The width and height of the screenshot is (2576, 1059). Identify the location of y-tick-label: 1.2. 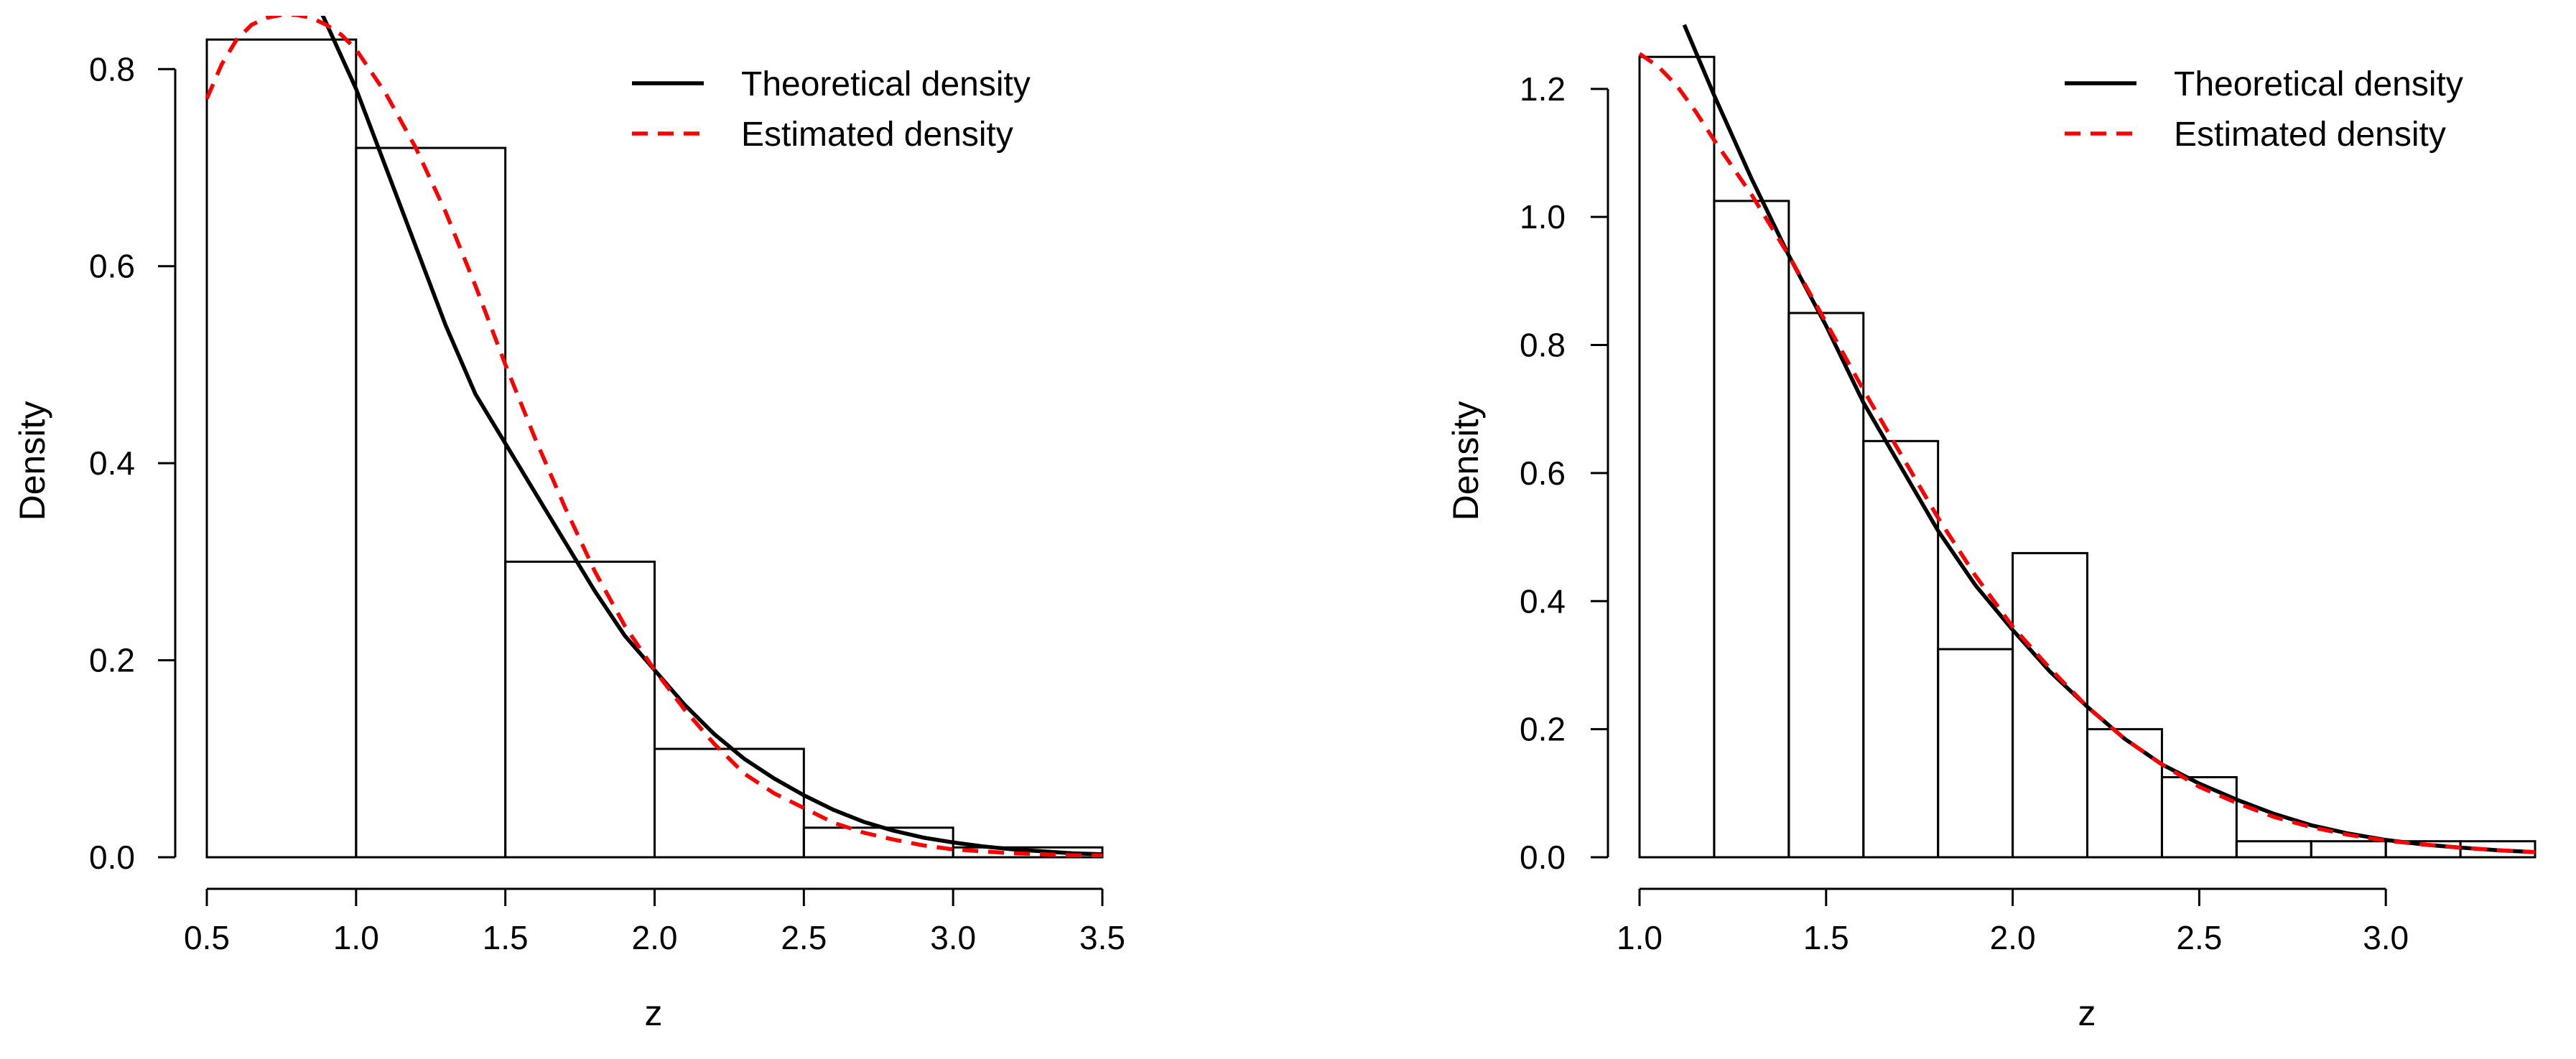
(1543, 89).